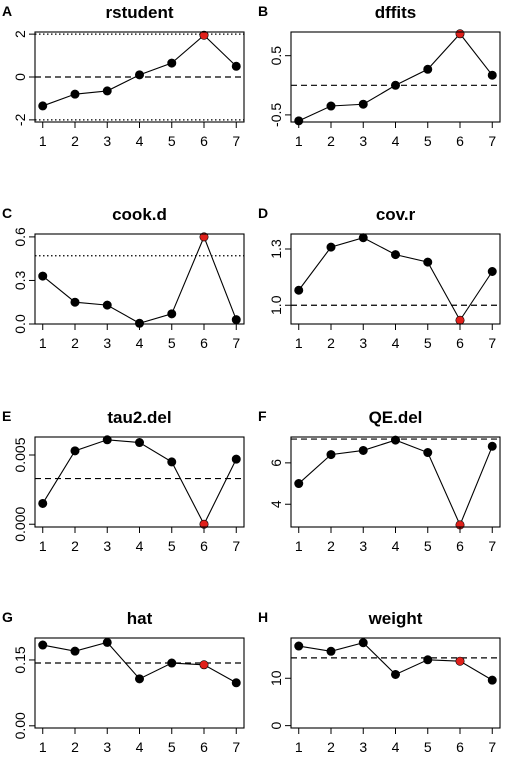 This screenshot has width=510, height=772. What do you see at coordinates (396, 747) in the screenshot?
I see `x-tick-label-h-4: 4` at bounding box center [396, 747].